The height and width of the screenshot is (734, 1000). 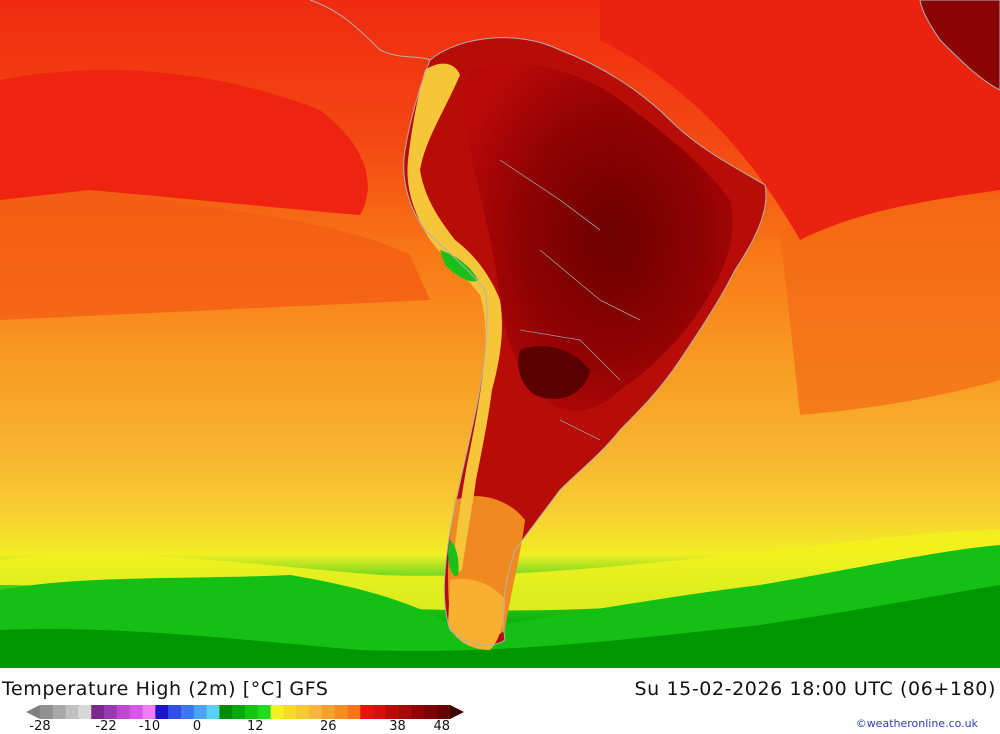 I want to click on legend-tick-label: 48, so click(x=442, y=726).